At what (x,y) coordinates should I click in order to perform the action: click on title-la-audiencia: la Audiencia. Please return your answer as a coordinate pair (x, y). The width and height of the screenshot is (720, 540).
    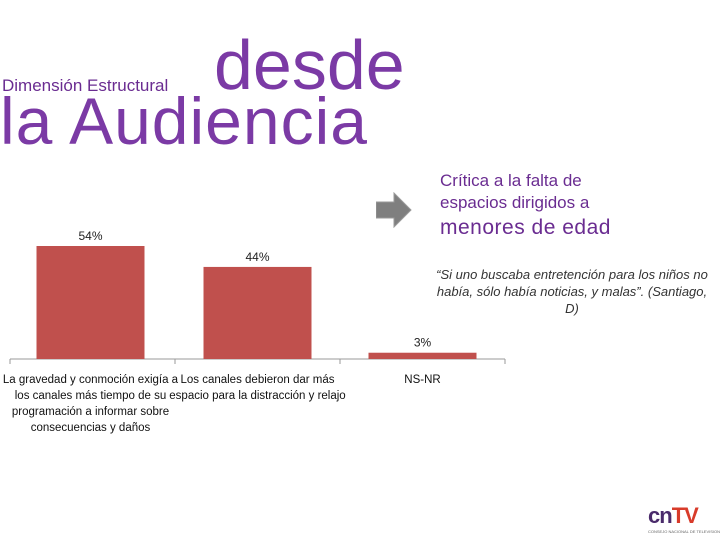
    Looking at the image, I should click on (184, 121).